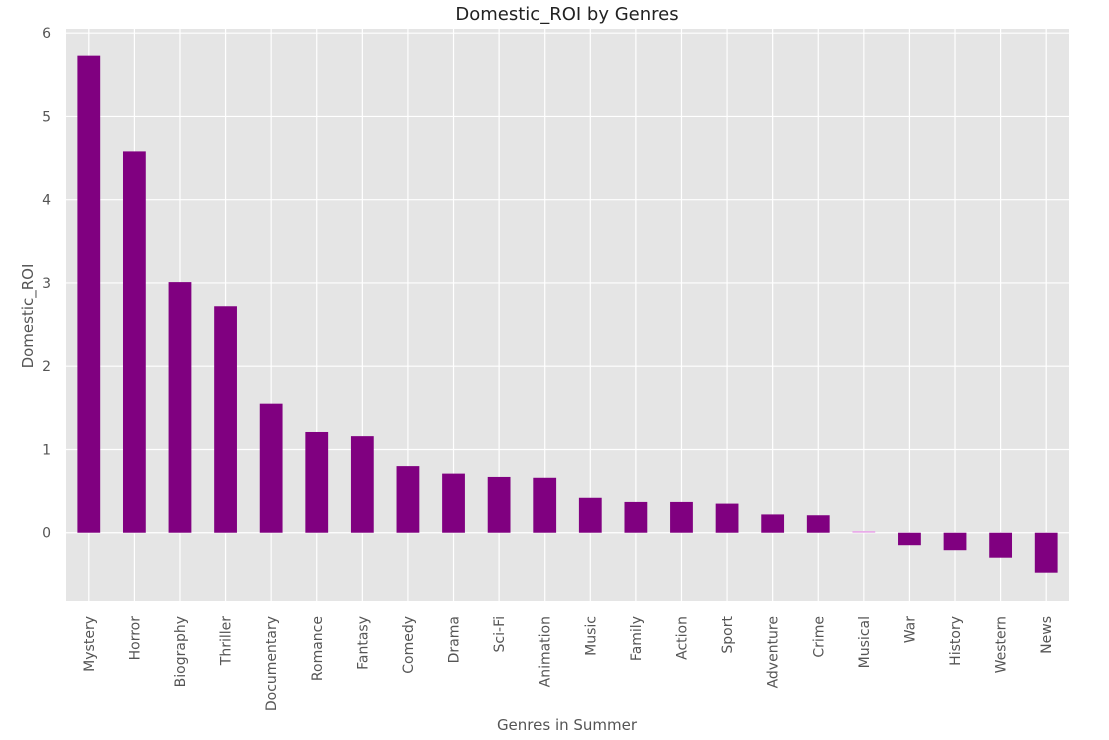 This screenshot has width=1109, height=740. I want to click on x-tick-label: Sport, so click(728, 634).